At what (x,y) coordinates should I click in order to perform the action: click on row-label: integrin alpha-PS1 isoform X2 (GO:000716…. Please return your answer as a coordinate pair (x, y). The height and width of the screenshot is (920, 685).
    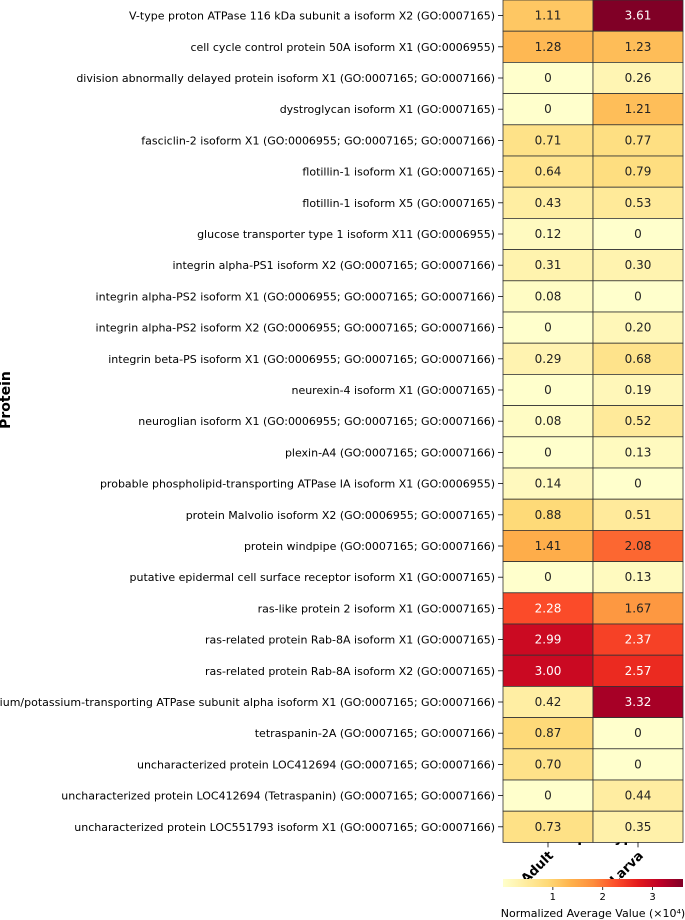
    Looking at the image, I should click on (333, 265).